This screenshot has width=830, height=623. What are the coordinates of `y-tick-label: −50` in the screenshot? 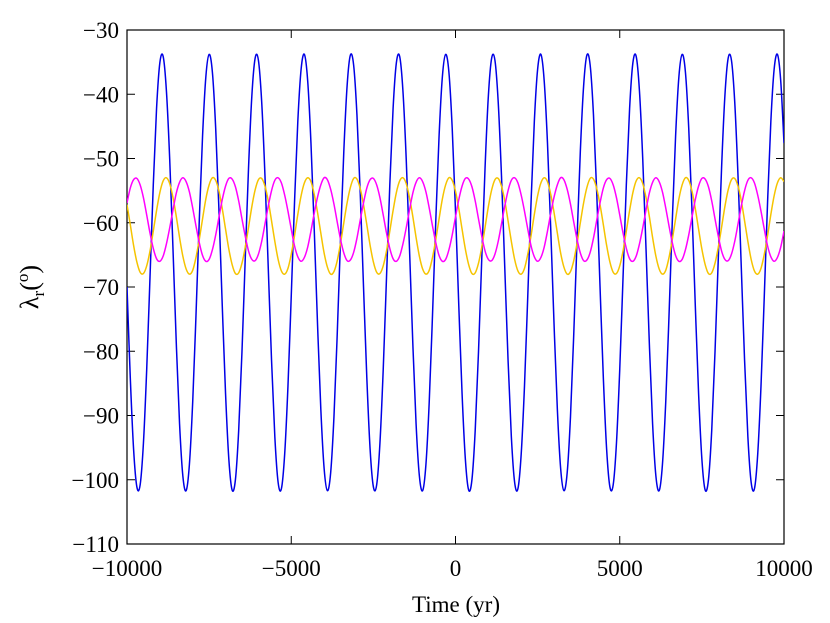 It's located at (101, 159).